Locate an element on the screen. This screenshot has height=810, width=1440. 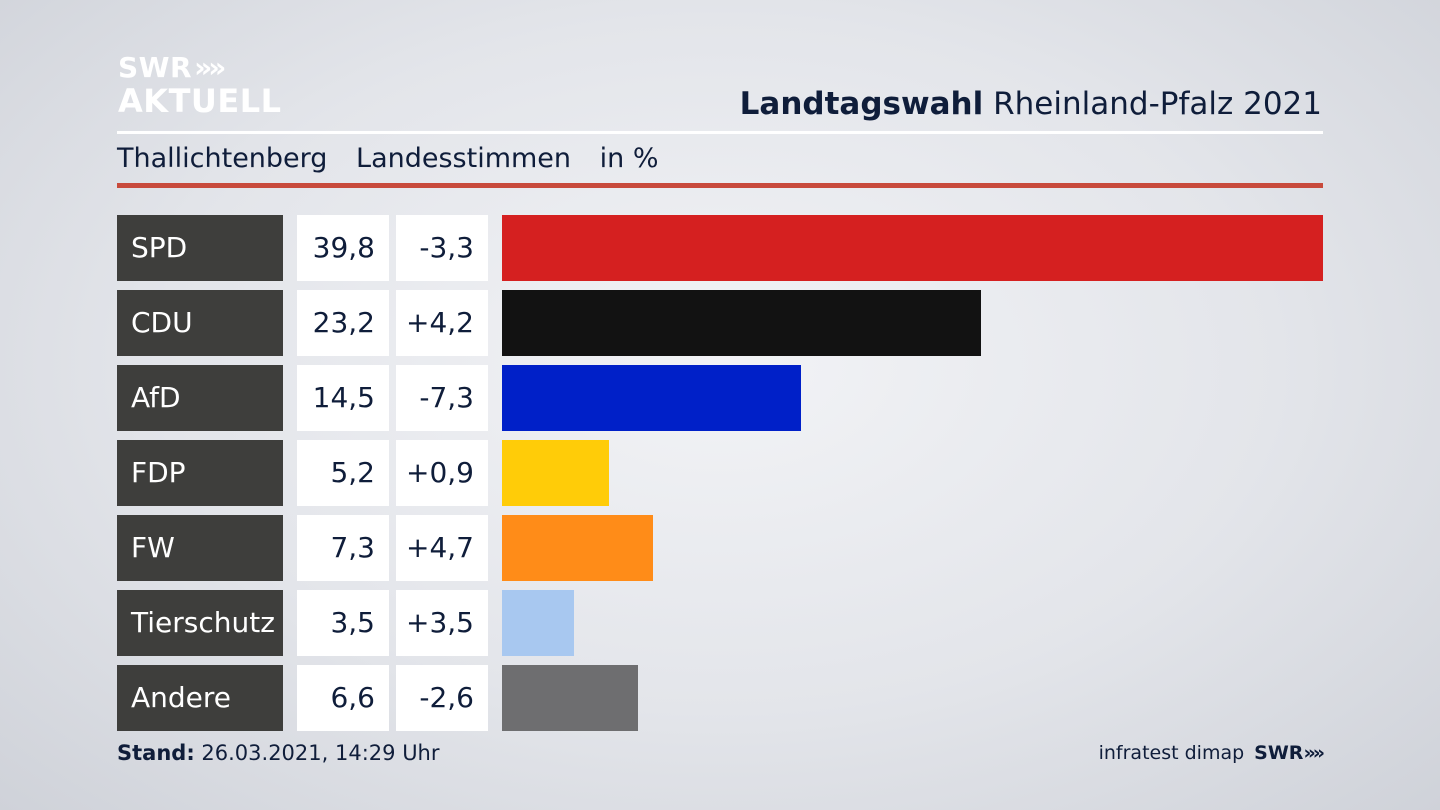
table-row: AfD 14,5 -7,3 is located at coordinates (720, 398).